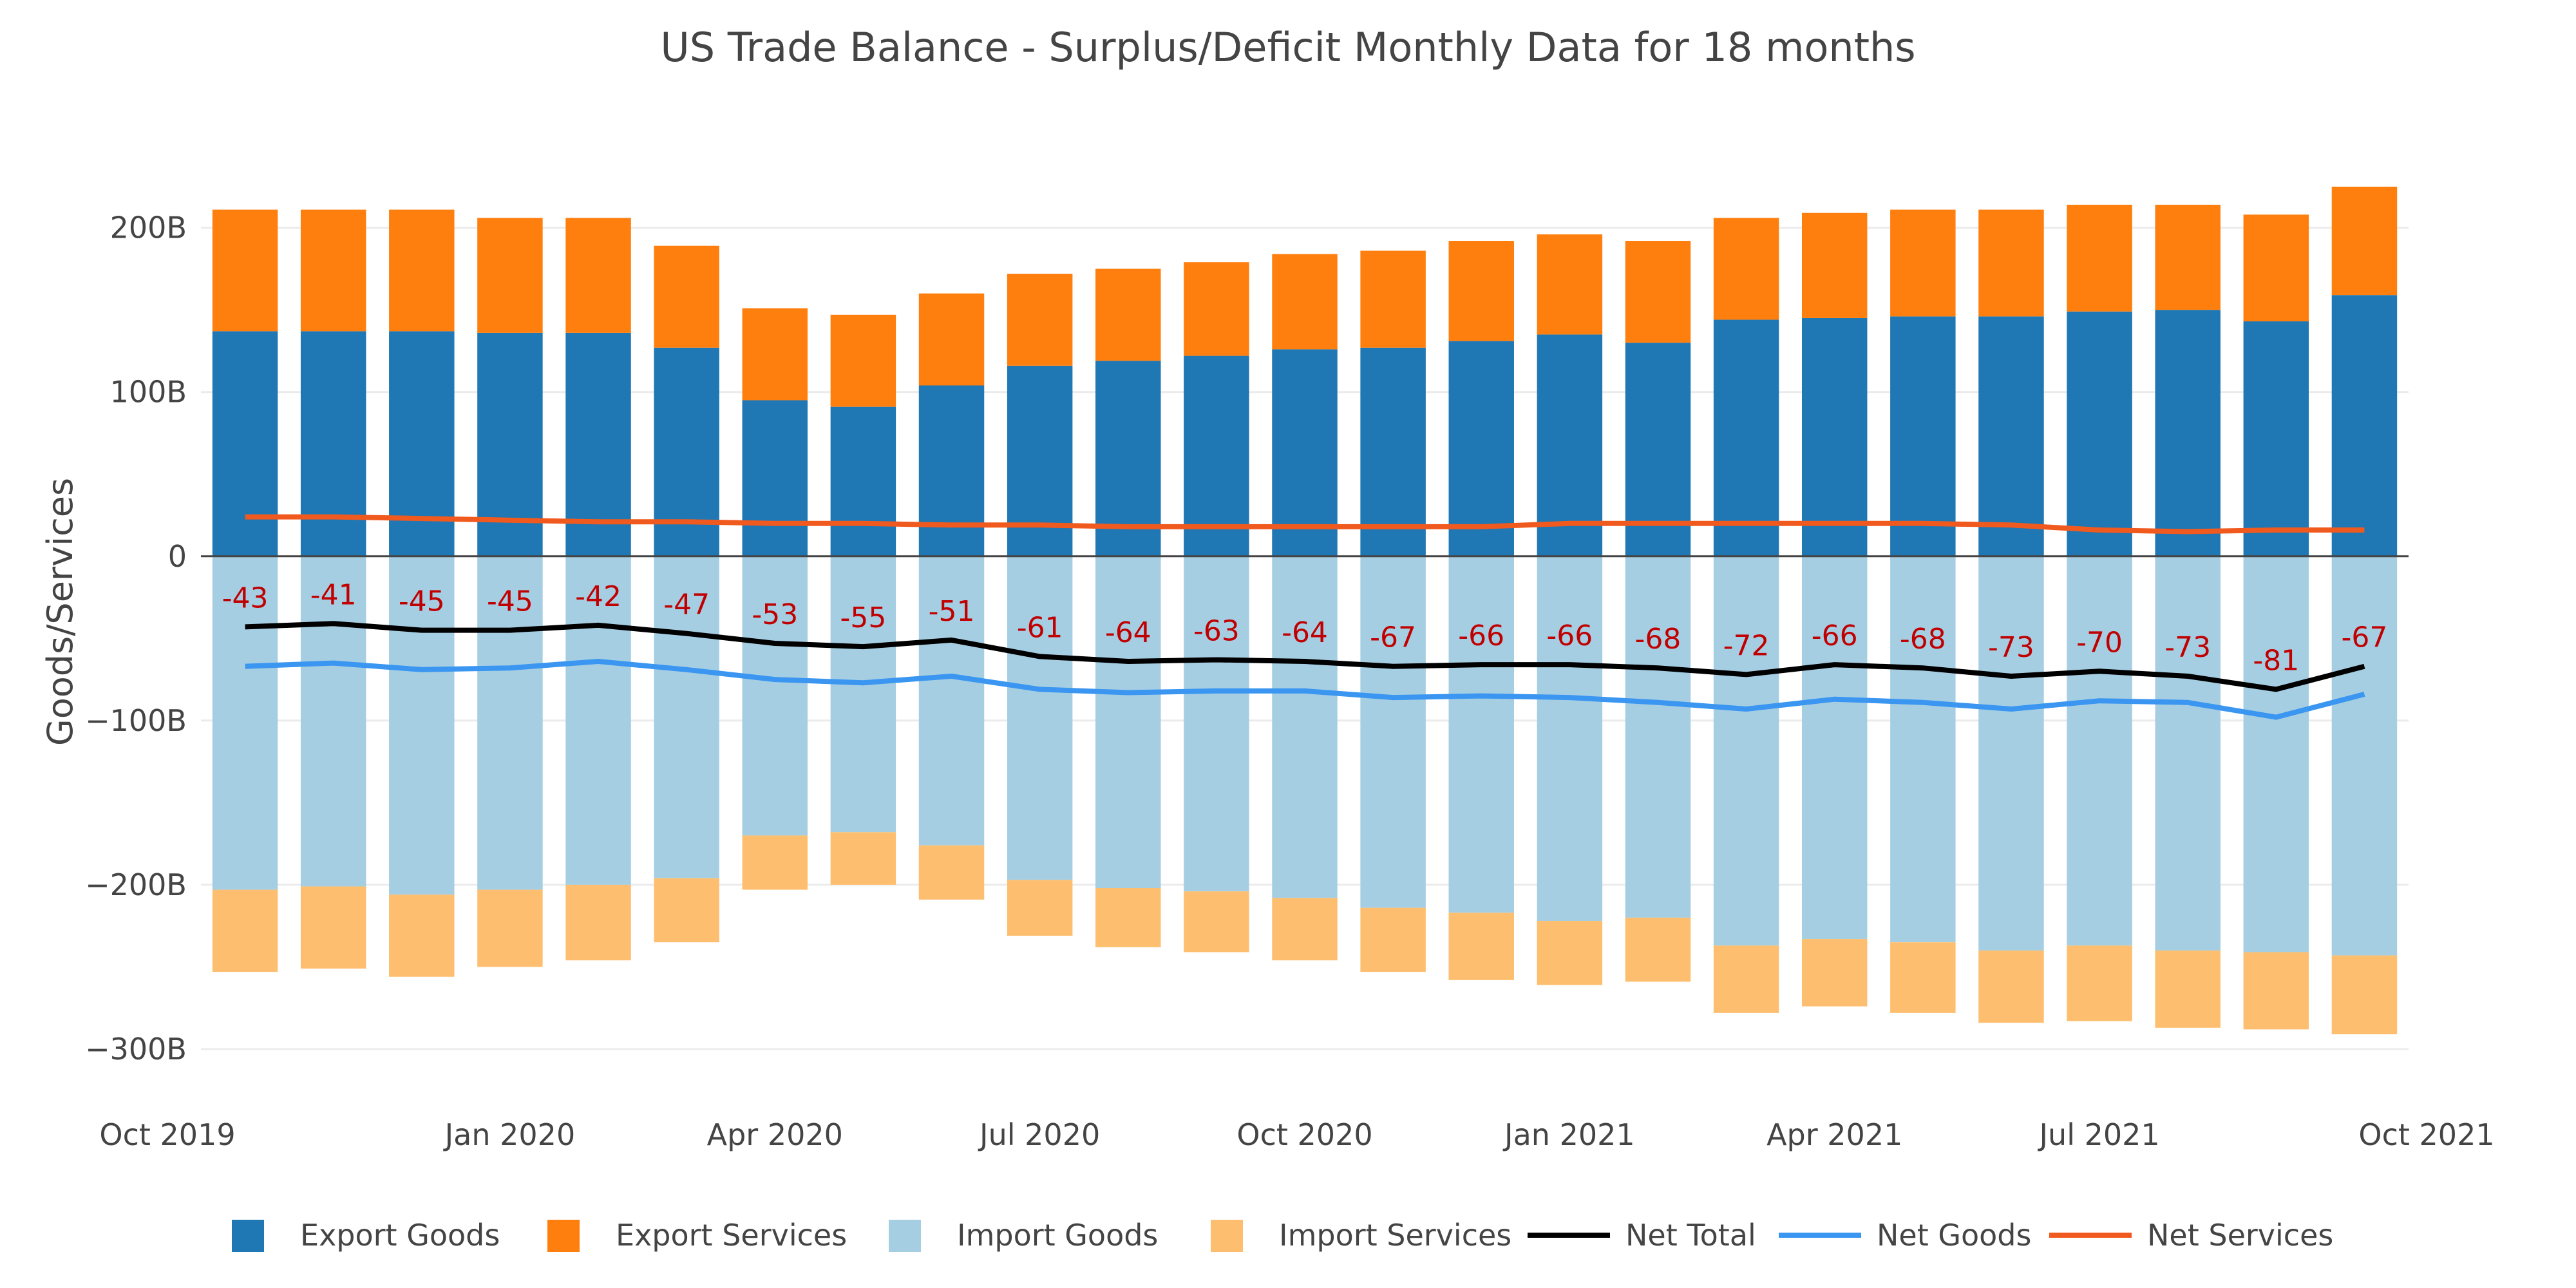  What do you see at coordinates (400, 1235) in the screenshot?
I see `legend-label: Export Goods` at bounding box center [400, 1235].